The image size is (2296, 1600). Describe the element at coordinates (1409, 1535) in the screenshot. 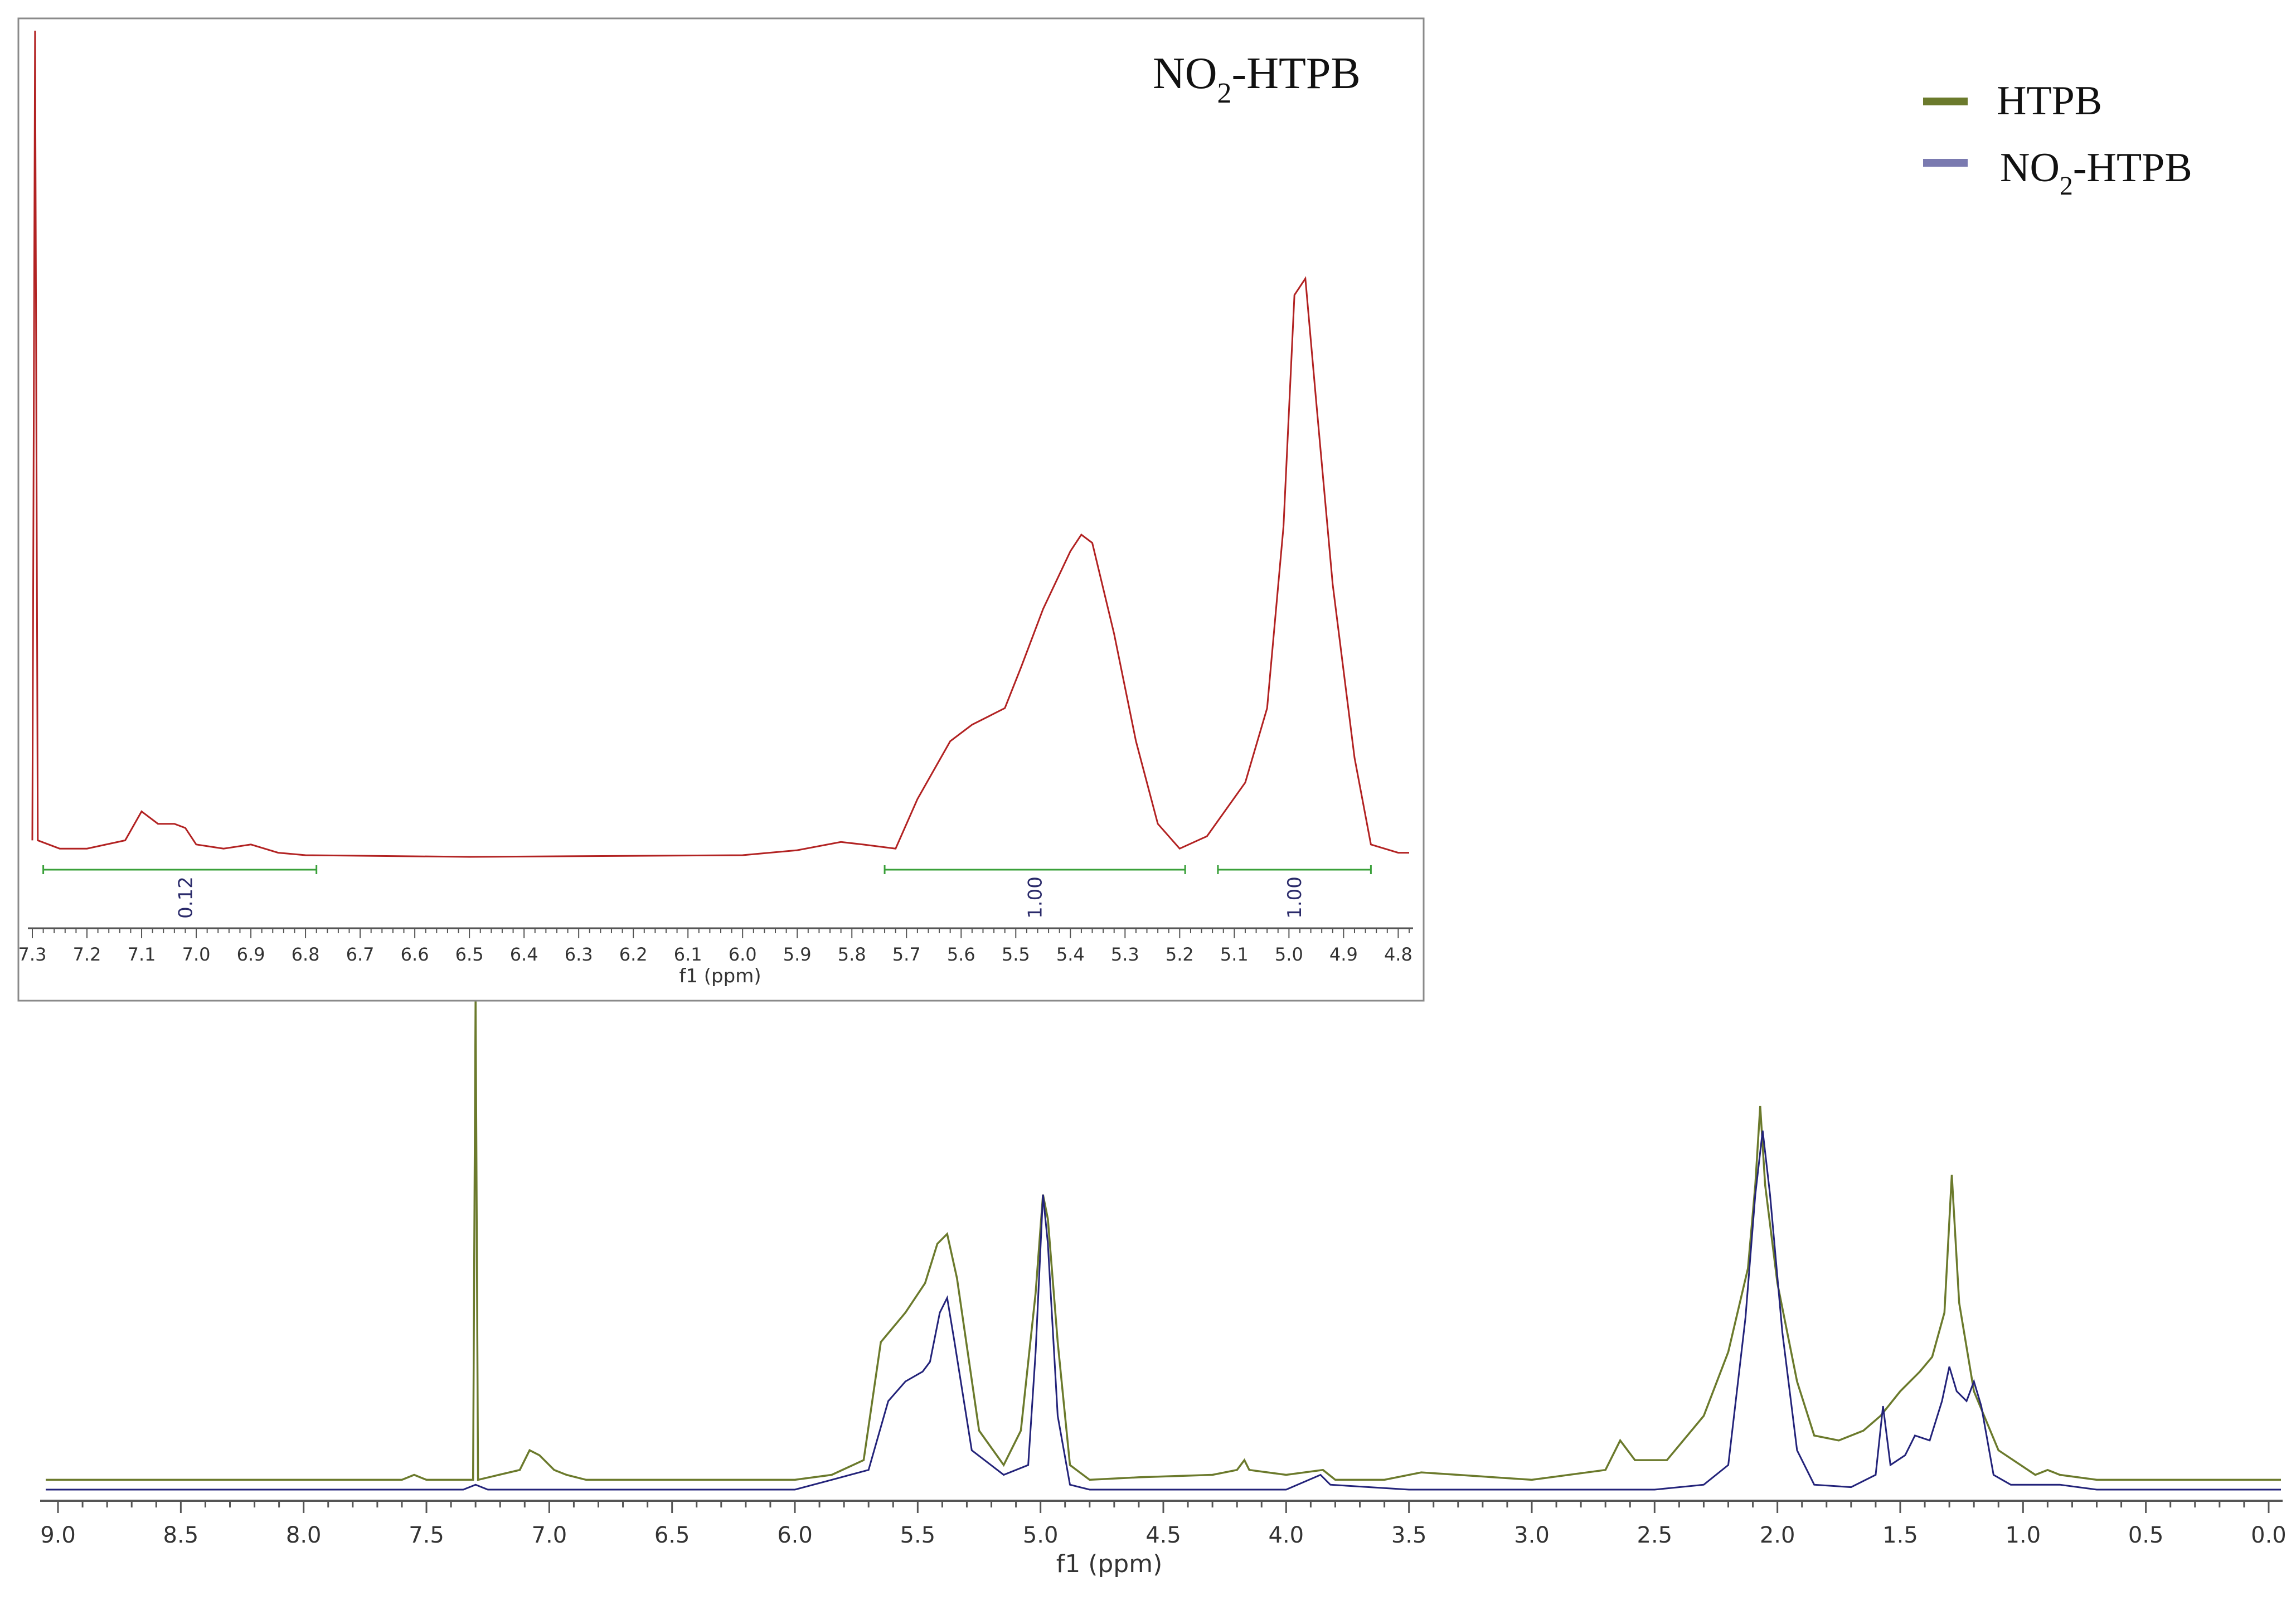

I see `main-tick-label: 3.5` at that location.